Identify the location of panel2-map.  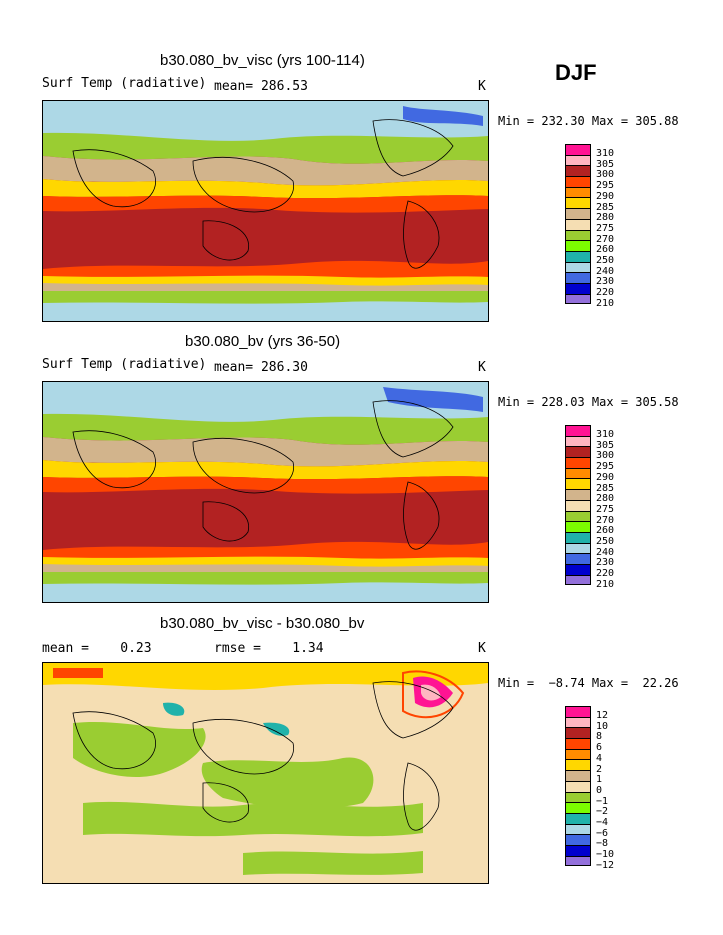
(265, 492).